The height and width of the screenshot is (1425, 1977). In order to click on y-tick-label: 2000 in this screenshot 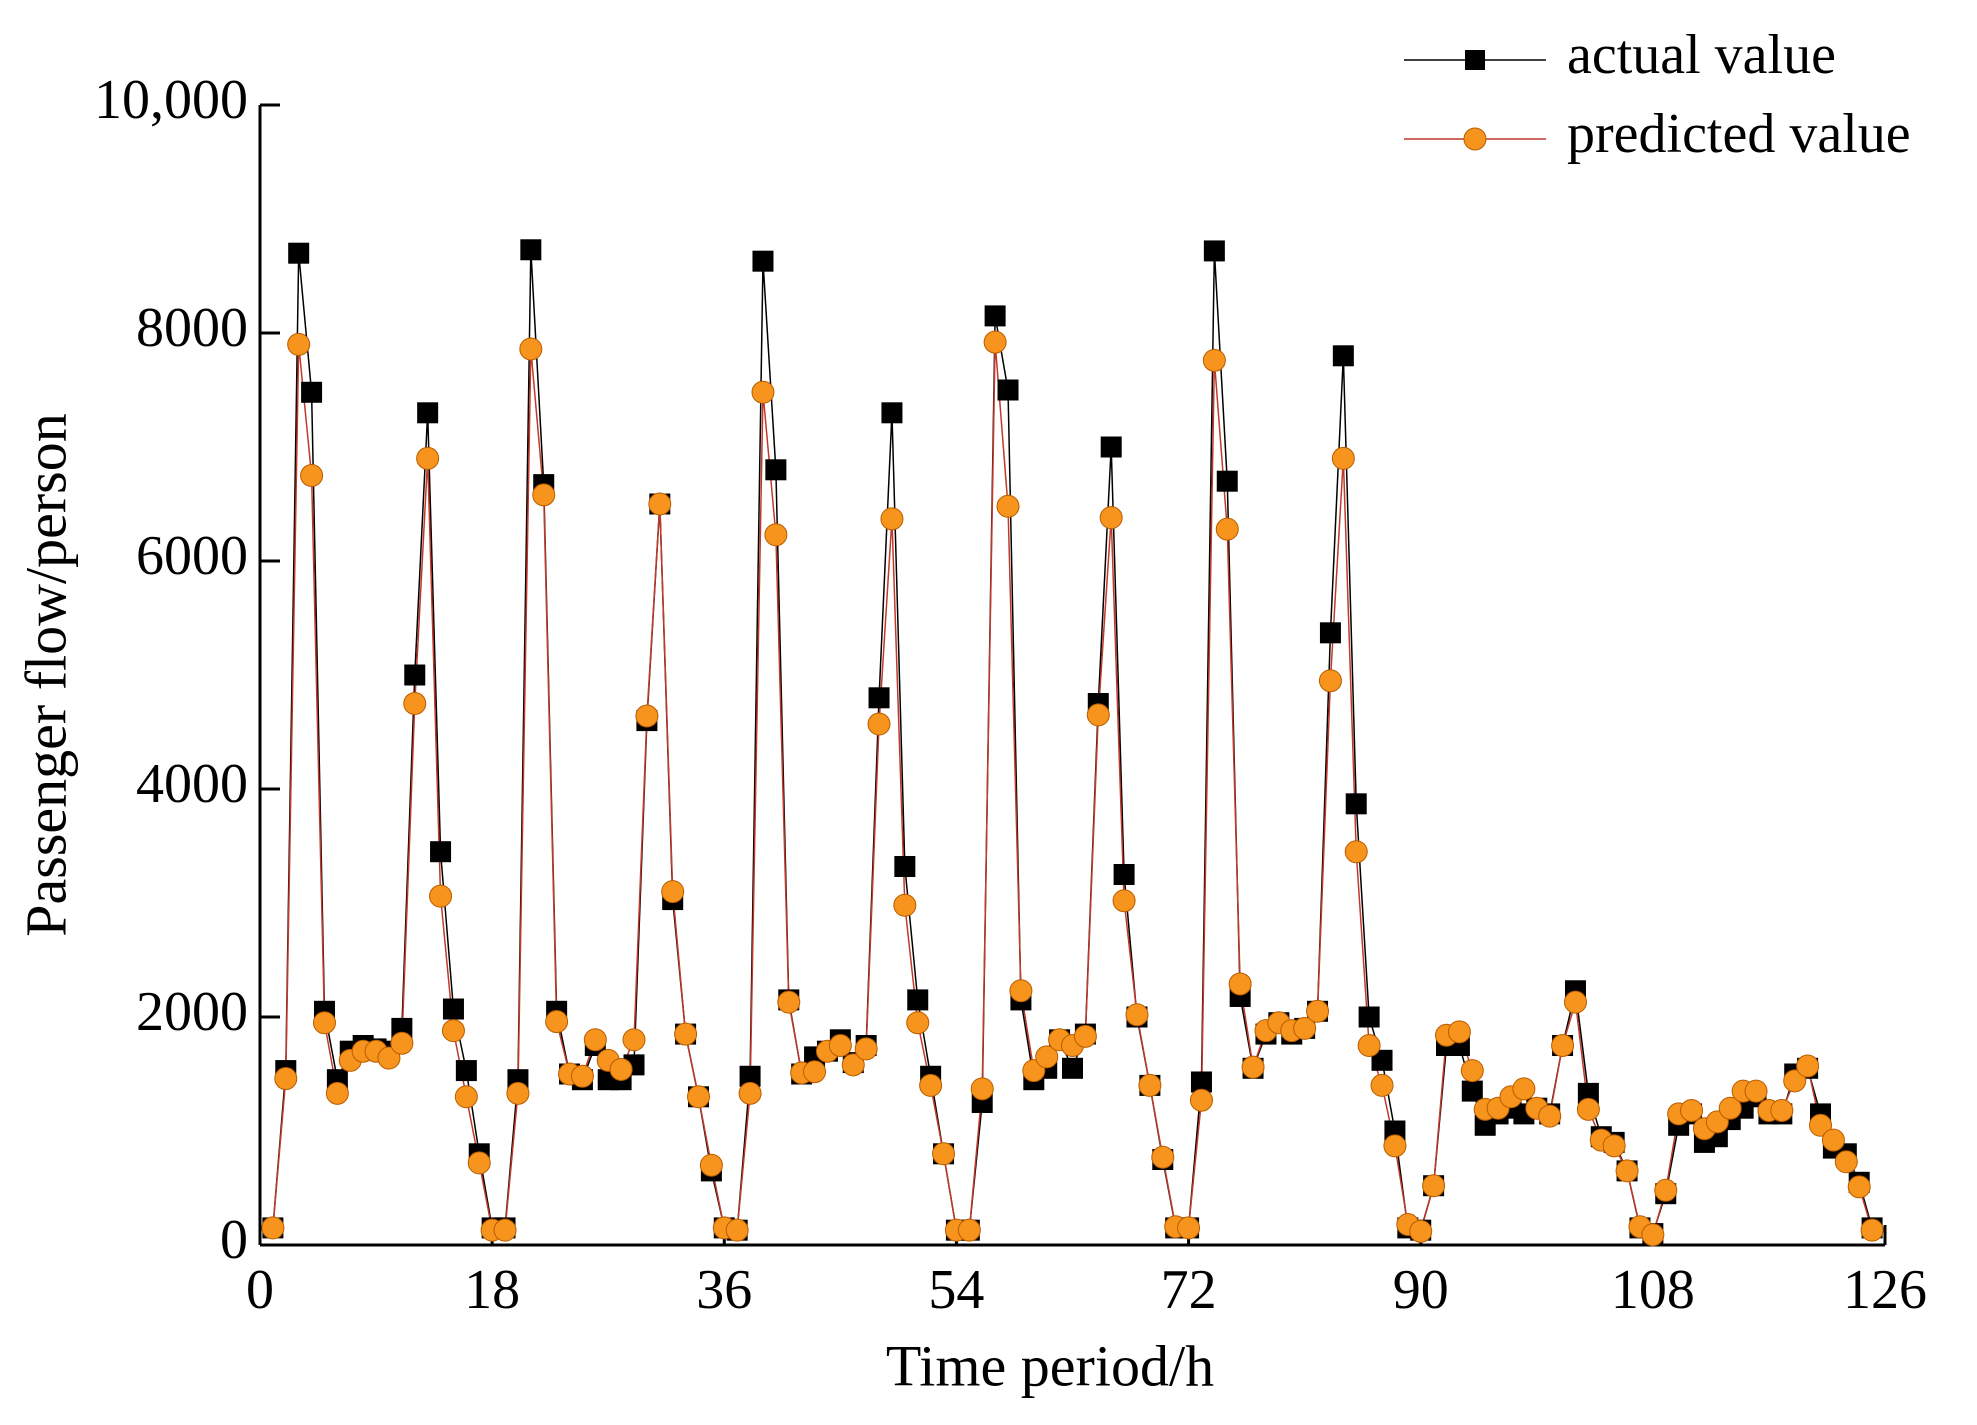, I will do `click(192, 1012)`.